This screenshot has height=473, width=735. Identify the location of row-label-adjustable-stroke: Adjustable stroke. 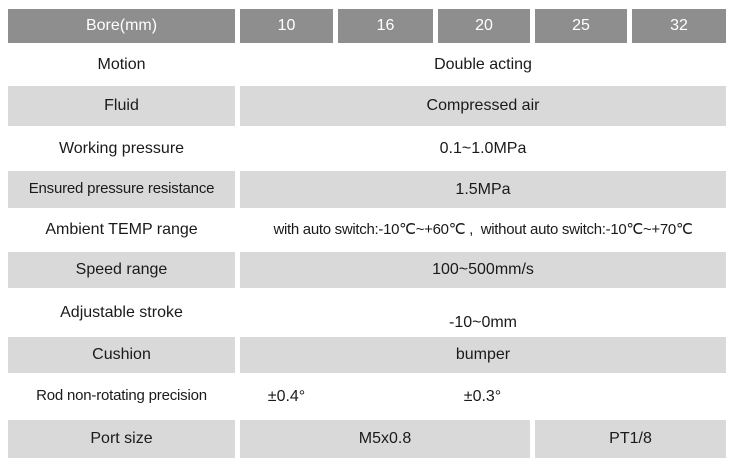
(121, 312).